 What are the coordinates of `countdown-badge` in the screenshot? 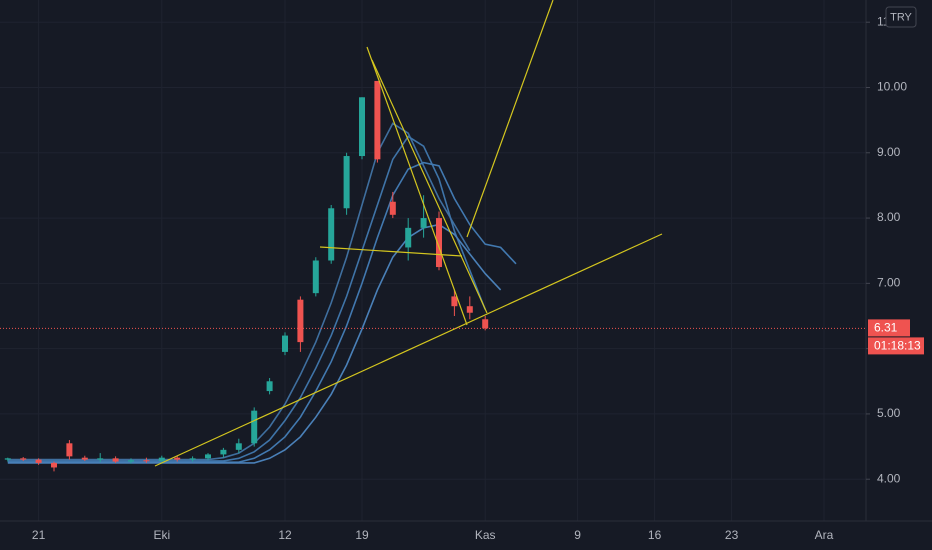 It's located at (896, 346).